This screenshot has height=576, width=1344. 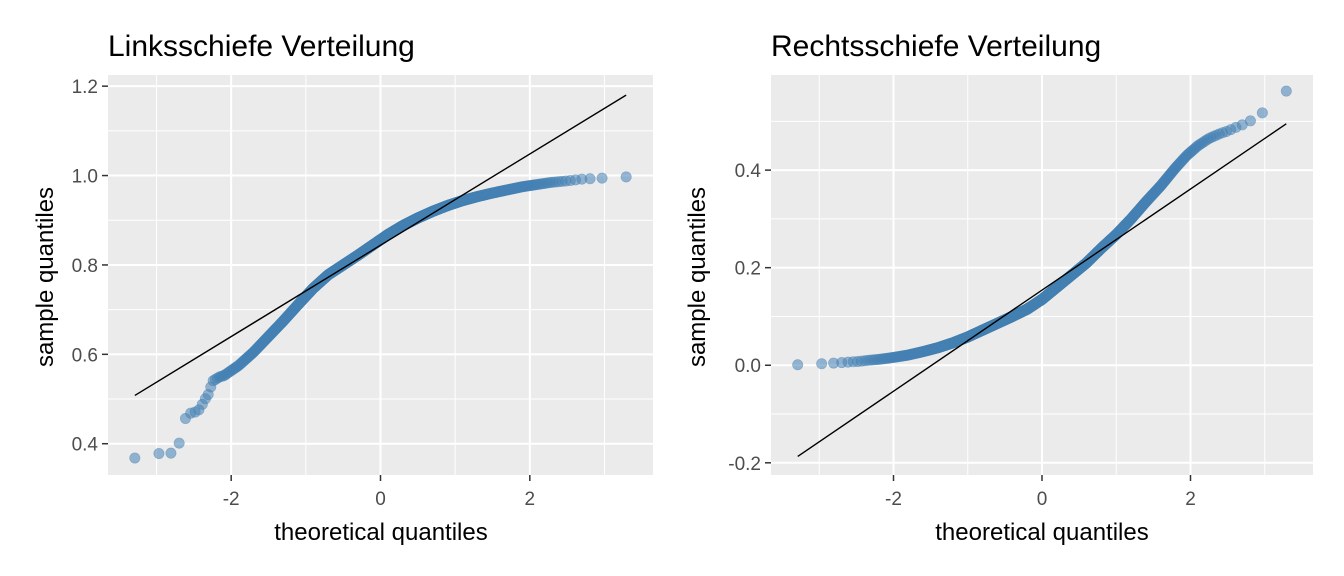 What do you see at coordinates (748, 171) in the screenshot?
I see `y-tick-label-right: 0.4` at bounding box center [748, 171].